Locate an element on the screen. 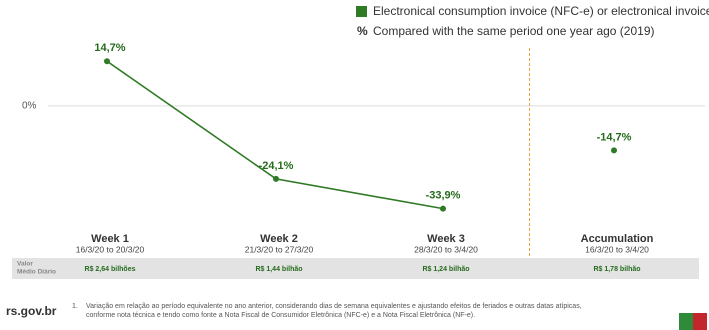  footnote-number: 1. is located at coordinates (75, 306).